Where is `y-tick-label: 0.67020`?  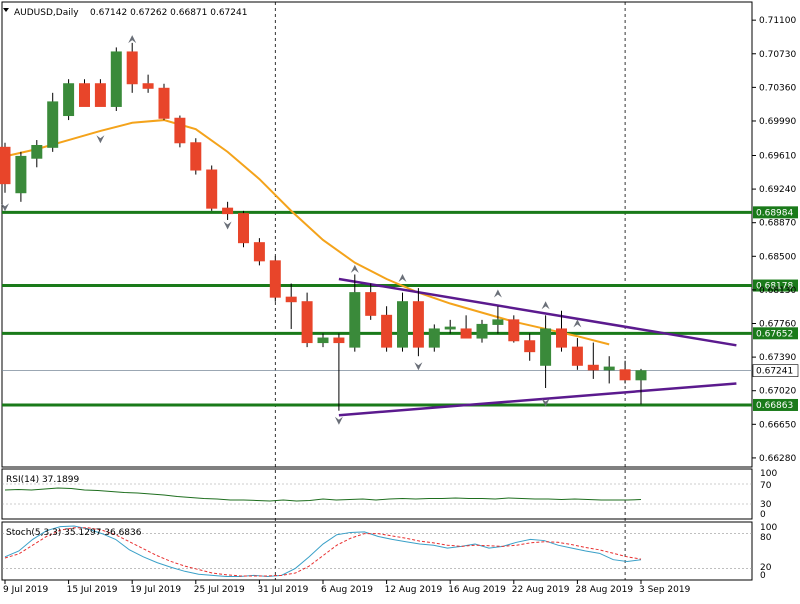 y-tick-label: 0.67020 is located at coordinates (777, 392).